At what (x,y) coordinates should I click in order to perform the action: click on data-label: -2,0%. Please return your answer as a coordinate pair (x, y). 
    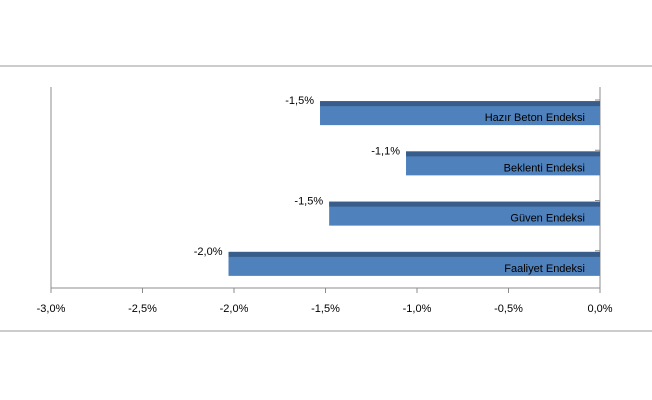
    Looking at the image, I should click on (208, 252).